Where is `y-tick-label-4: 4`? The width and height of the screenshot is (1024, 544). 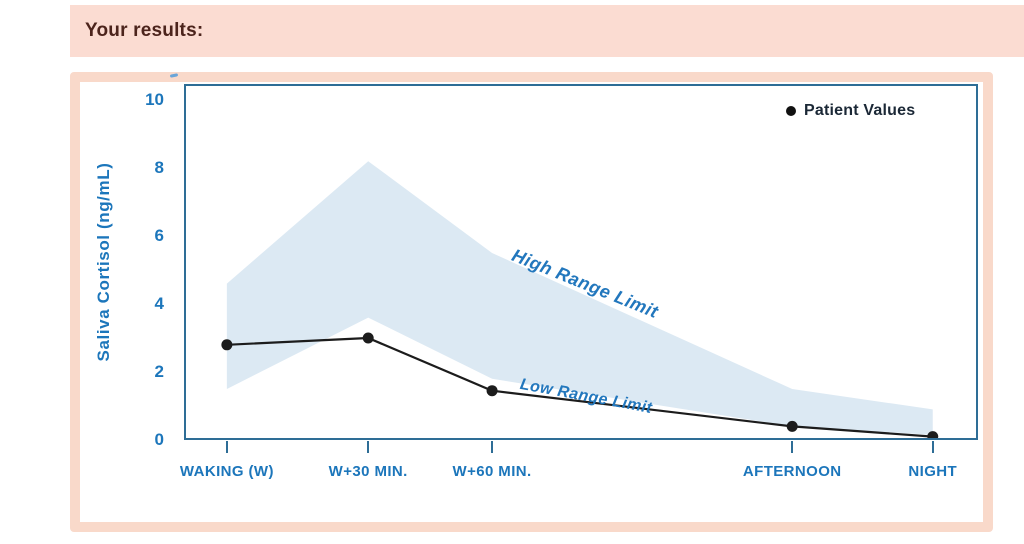
y-tick-label-4: 4 is located at coordinates (159, 303).